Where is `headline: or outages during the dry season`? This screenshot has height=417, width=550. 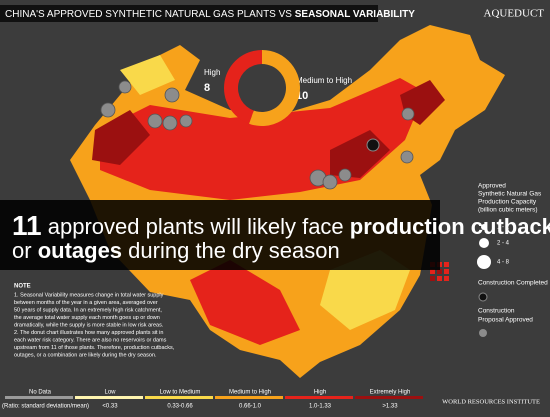 headline: or outages during the dry season is located at coordinates (176, 250).